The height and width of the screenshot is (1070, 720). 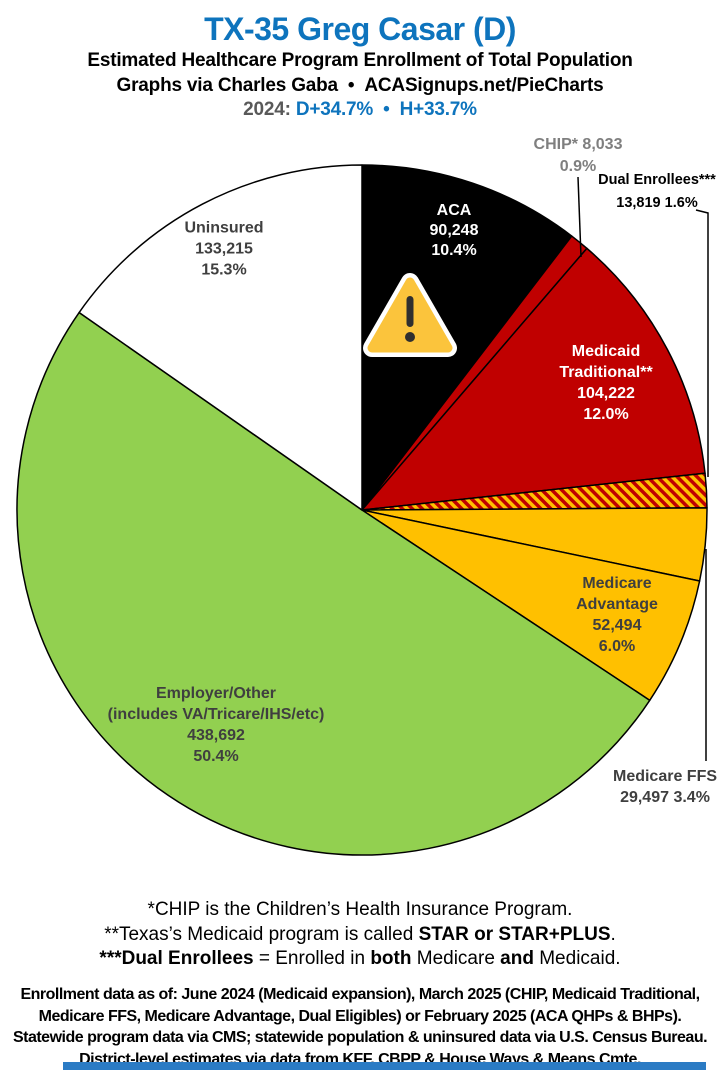 What do you see at coordinates (531, 605) in the screenshot?
I see `pie-slice-medicare-advantage` at bounding box center [531, 605].